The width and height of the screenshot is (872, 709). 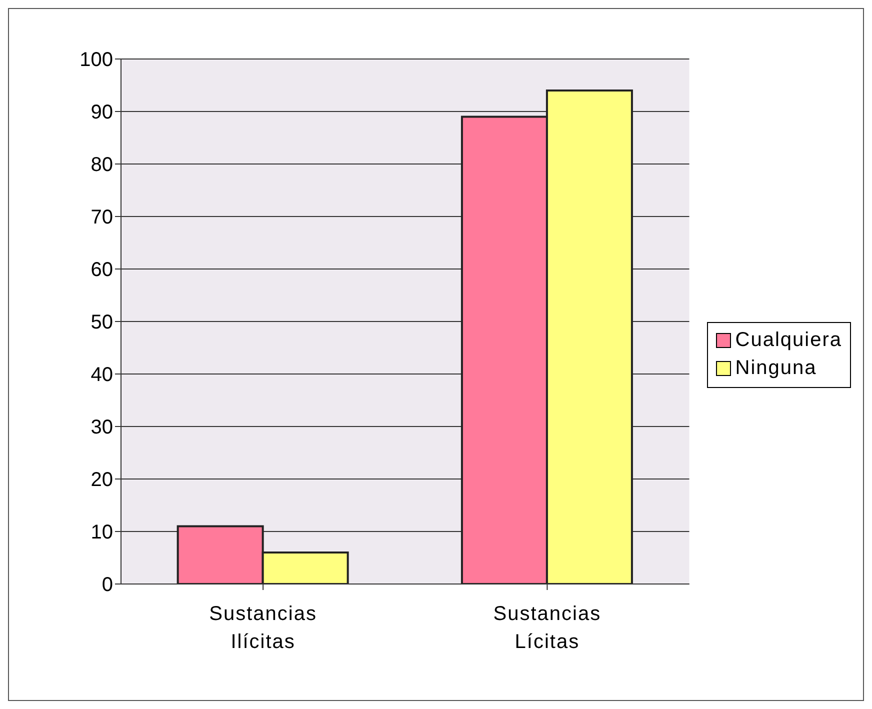 I want to click on y-tick-label: 10, so click(x=101, y=533).